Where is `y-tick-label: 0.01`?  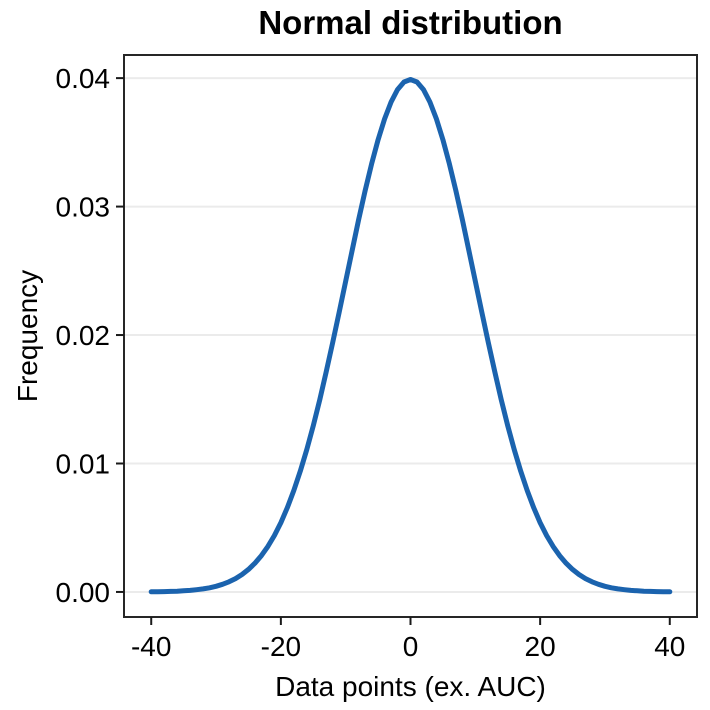
y-tick-label: 0.01 is located at coordinates (83, 463).